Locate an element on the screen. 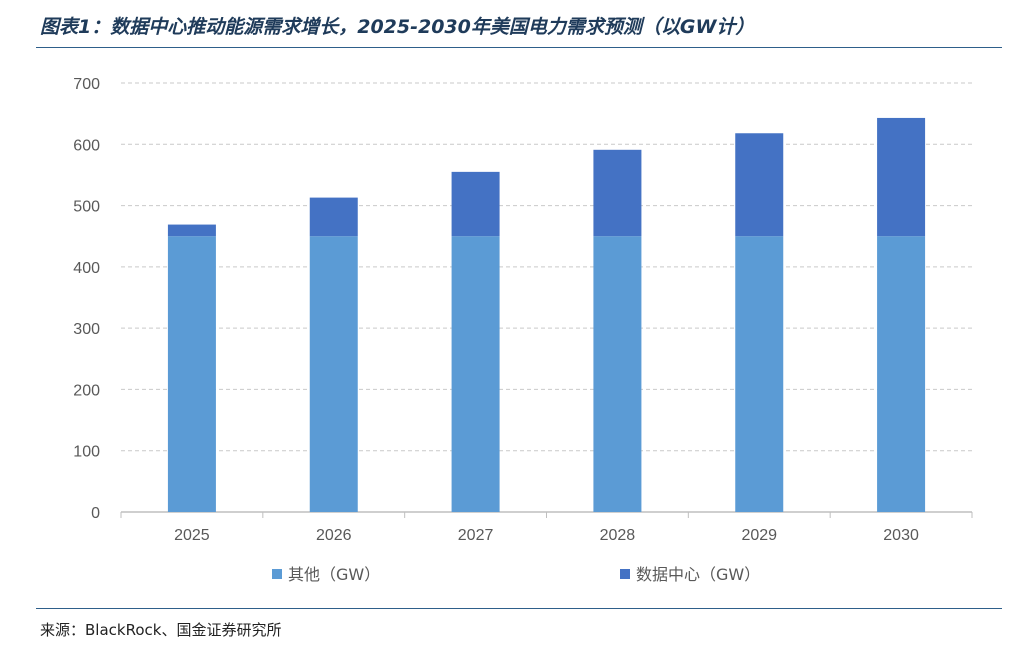 The height and width of the screenshot is (646, 1024). legend-label: 数据中心（GW） is located at coordinates (698, 574).